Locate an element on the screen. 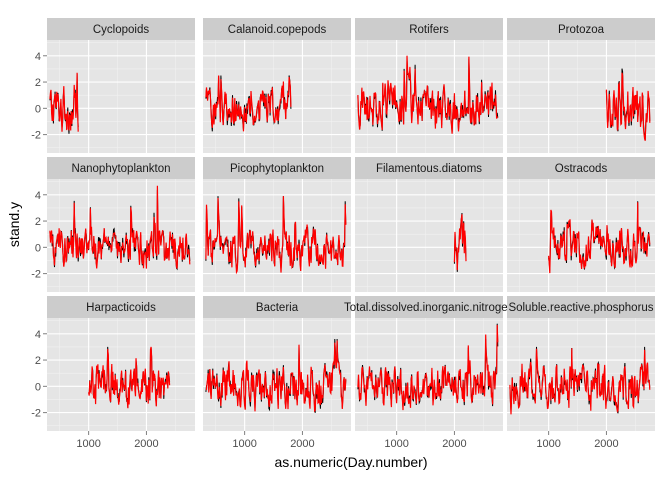  facet-panel: Nanophytoplankton -2 0 2 4 is located at coordinates (113, 224).